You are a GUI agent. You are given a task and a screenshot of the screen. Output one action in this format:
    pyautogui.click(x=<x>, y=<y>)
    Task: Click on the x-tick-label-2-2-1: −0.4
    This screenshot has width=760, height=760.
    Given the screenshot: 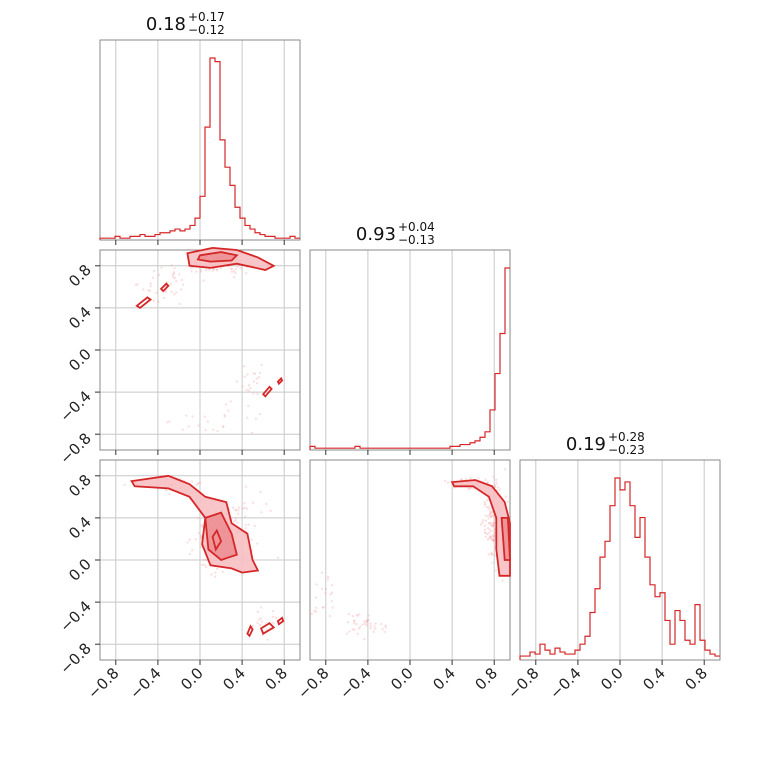 What is the action you would take?
    pyautogui.click(x=565, y=683)
    